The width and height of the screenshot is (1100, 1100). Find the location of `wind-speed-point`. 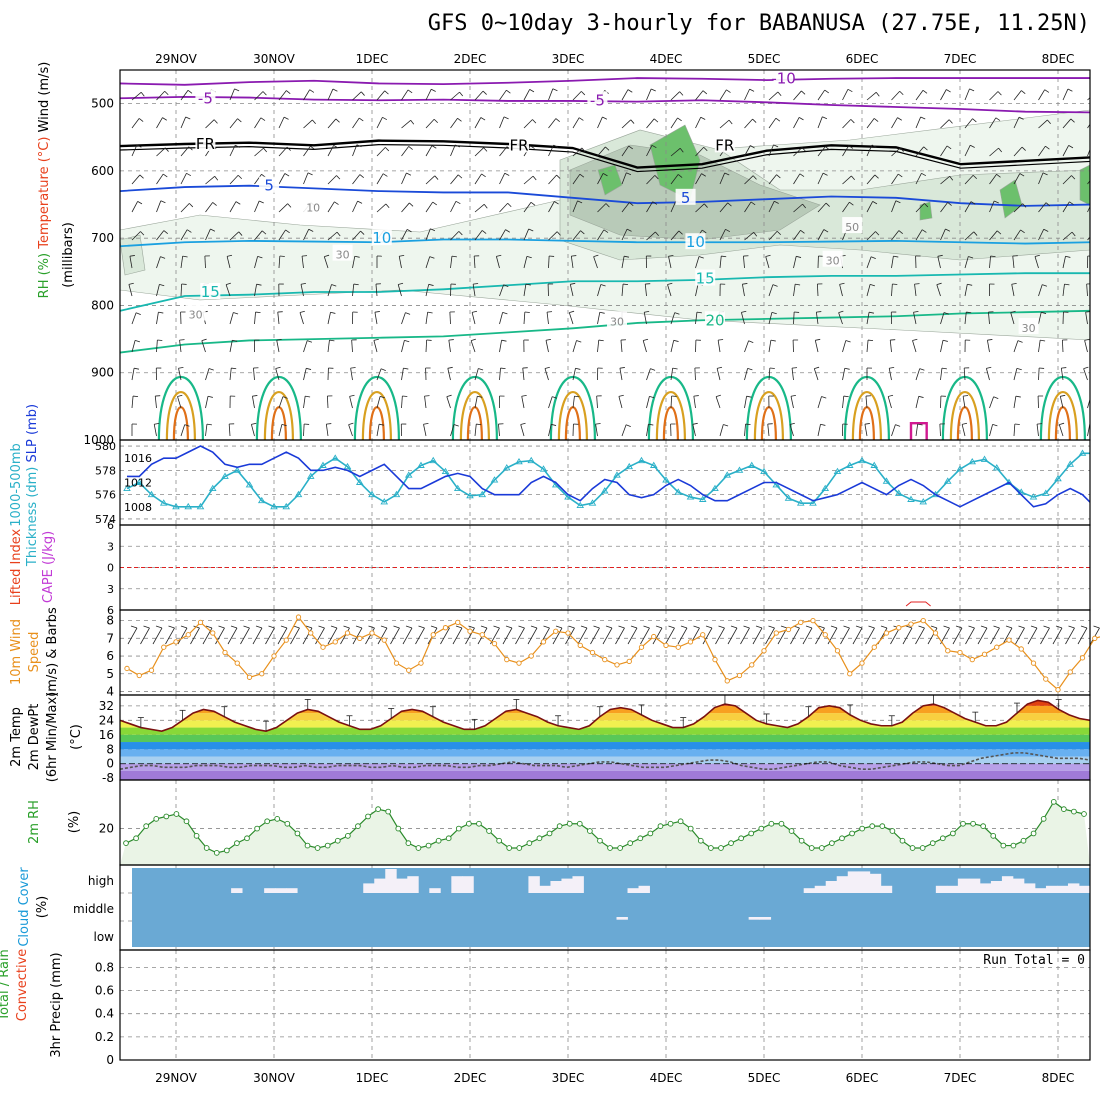

wind-speed-point is located at coordinates (739, 675).